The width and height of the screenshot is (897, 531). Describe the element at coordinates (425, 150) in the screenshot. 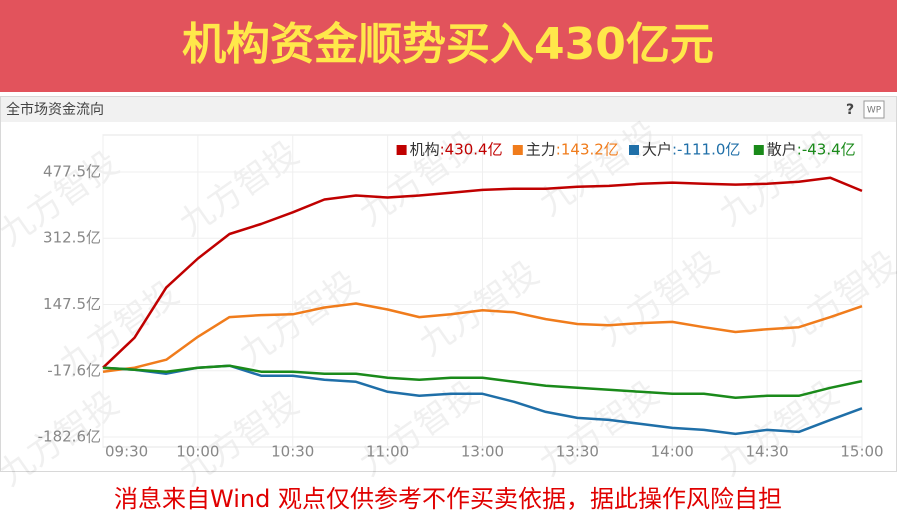

I see `legend-label: 机构` at that location.